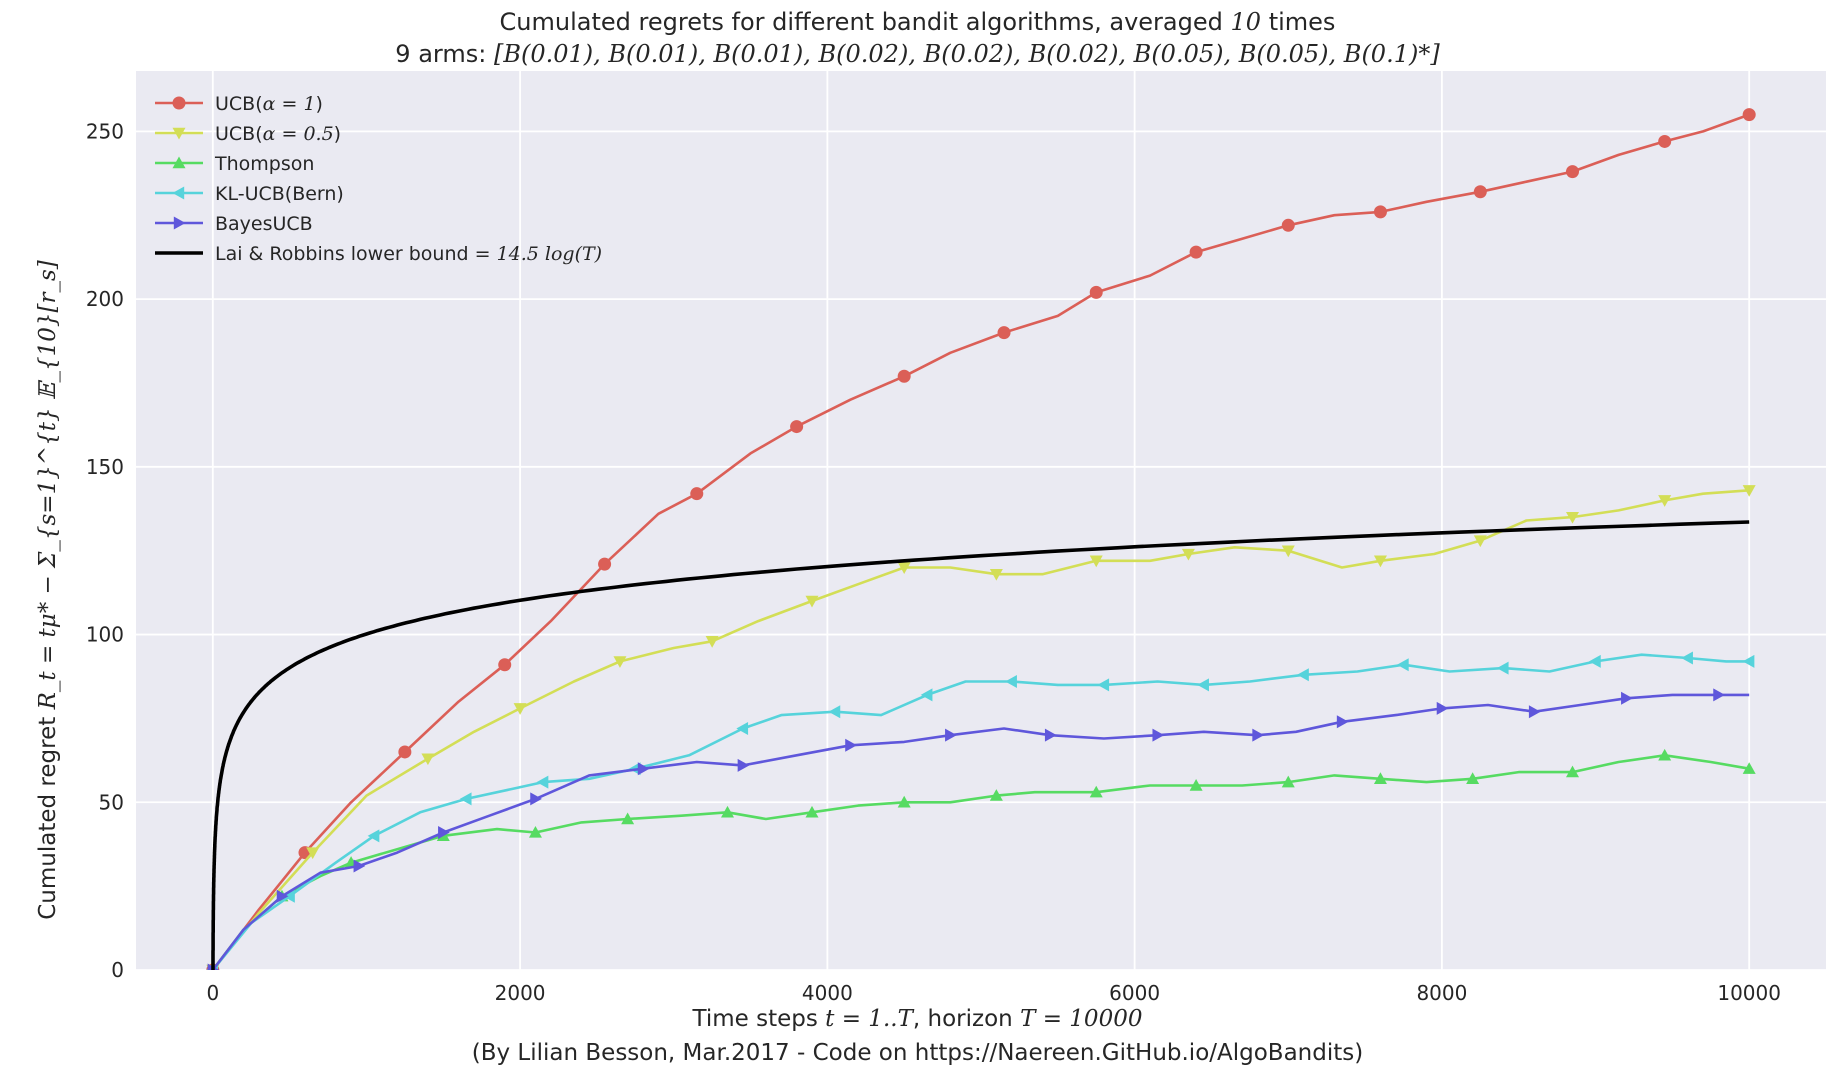 The image size is (1835, 1076). I want to click on x-tick-label: 8000, so click(1441, 993).